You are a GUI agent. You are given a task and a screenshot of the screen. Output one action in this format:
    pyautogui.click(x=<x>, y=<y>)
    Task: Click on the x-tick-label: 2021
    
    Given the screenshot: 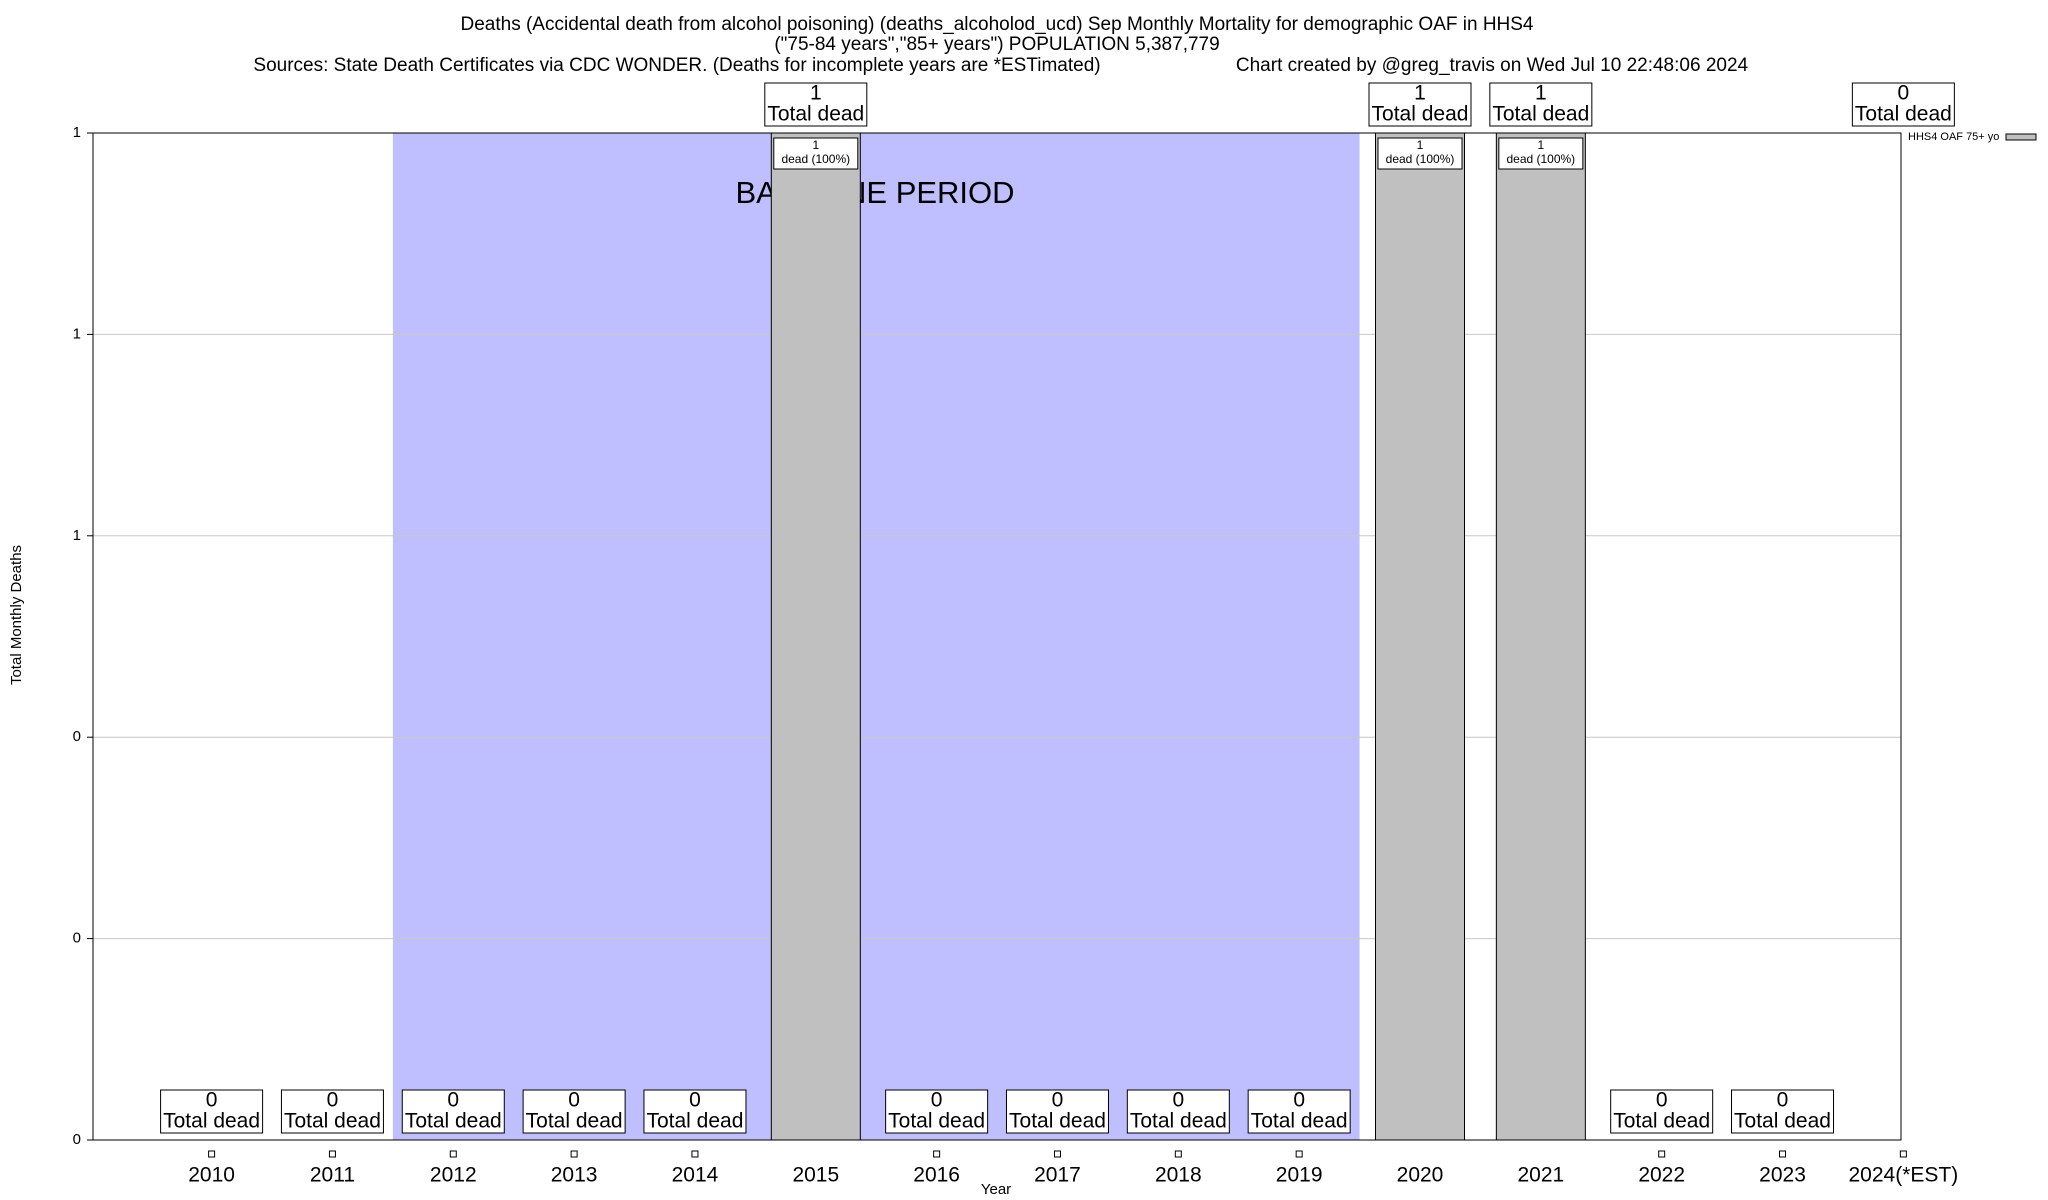 What is the action you would take?
    pyautogui.click(x=1540, y=1175)
    